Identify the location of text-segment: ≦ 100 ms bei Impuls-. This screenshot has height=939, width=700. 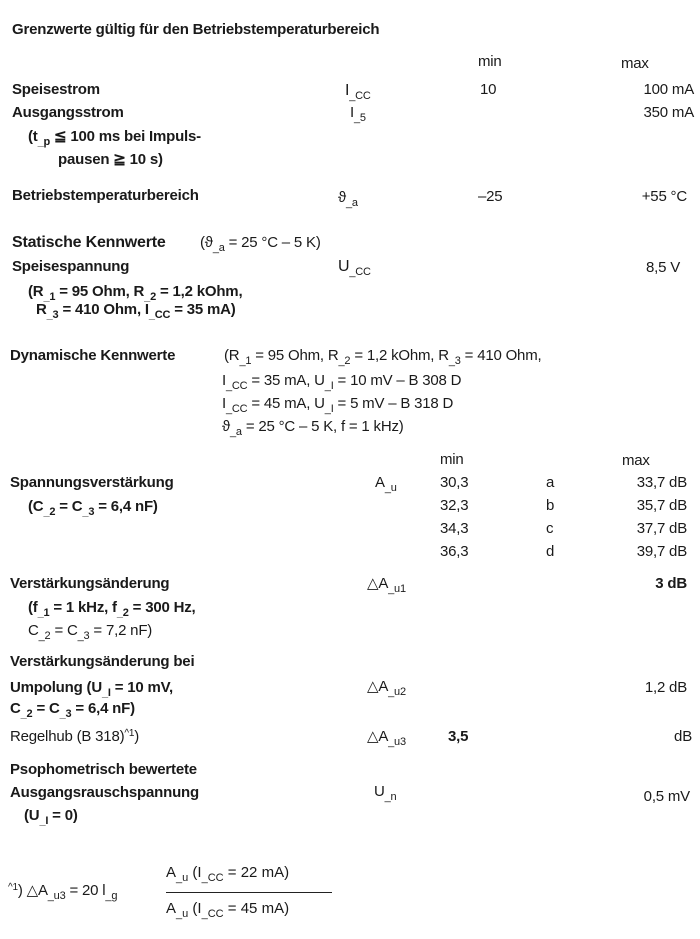
(125, 136).